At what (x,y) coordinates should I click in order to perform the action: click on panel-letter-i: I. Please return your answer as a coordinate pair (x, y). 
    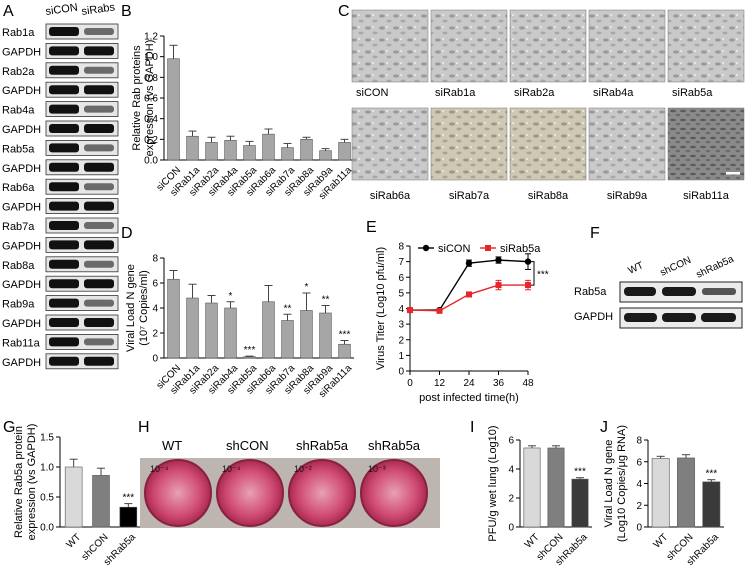
    Looking at the image, I should click on (472, 427).